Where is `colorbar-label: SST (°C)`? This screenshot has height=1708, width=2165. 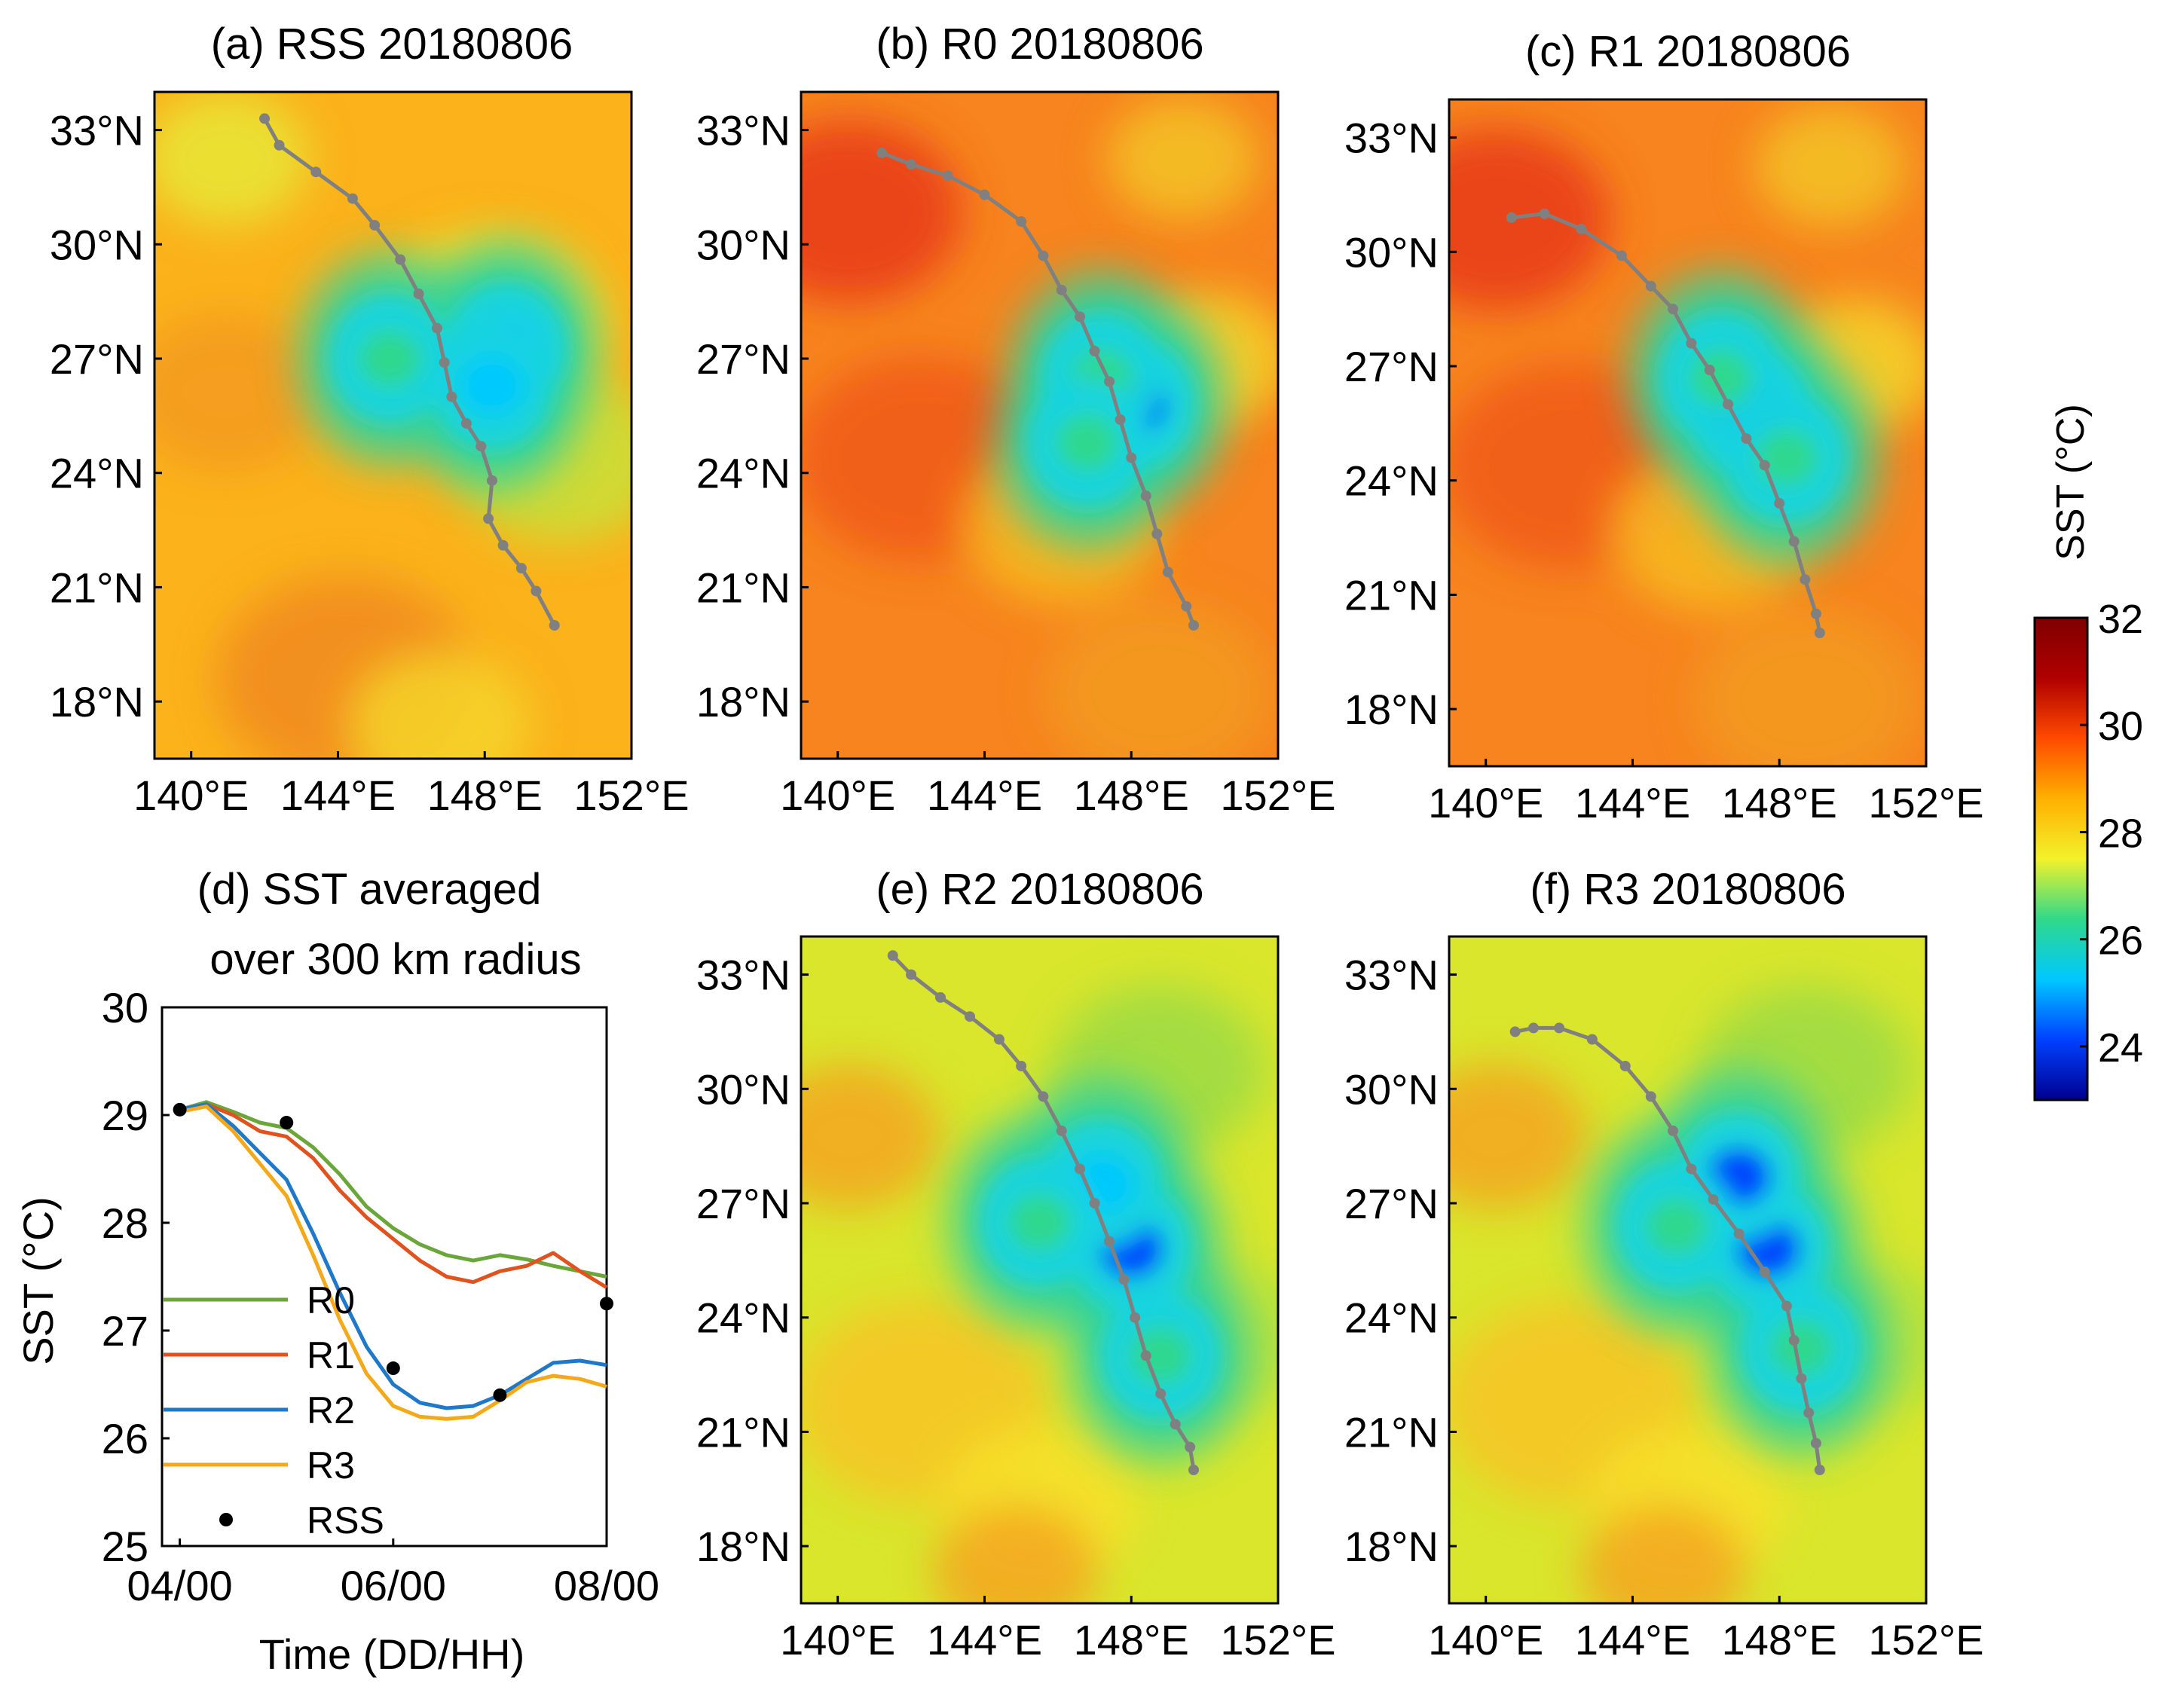
colorbar-label: SST (°C) is located at coordinates (2071, 482).